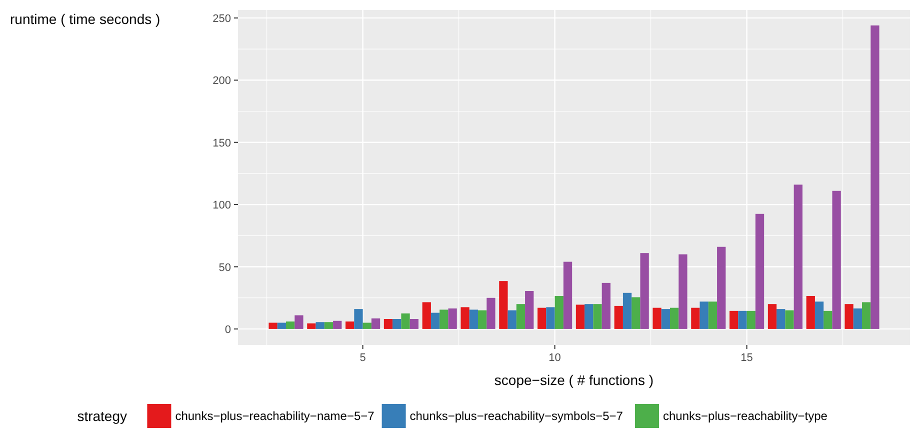  I want to click on x-axis-title: scope−size ( # functions ), so click(574, 380).